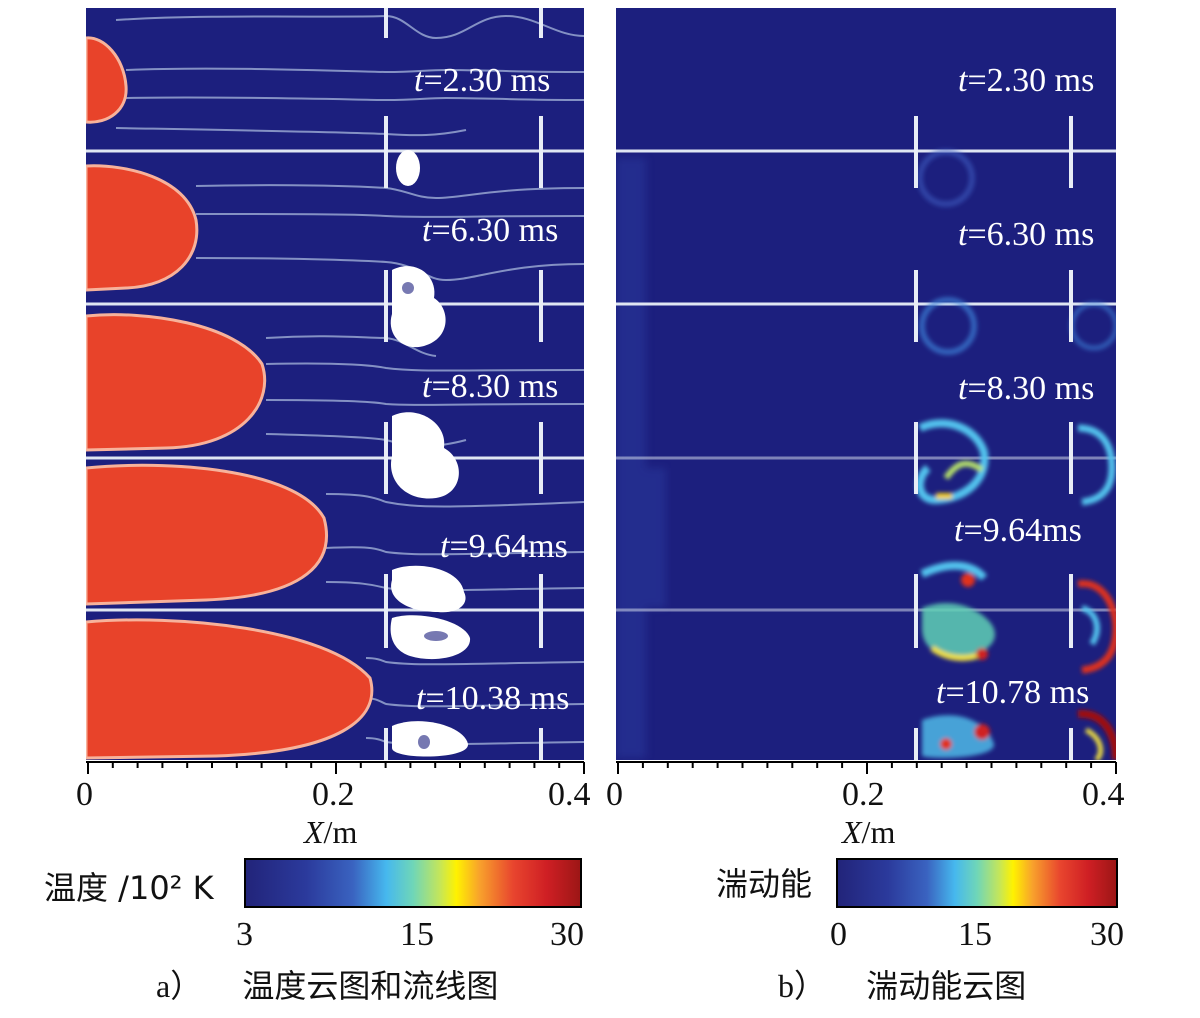 This screenshot has height=1018, width=1200. Describe the element at coordinates (493, 698) in the screenshot. I see `time-label-5: t=10.38 ms` at that location.